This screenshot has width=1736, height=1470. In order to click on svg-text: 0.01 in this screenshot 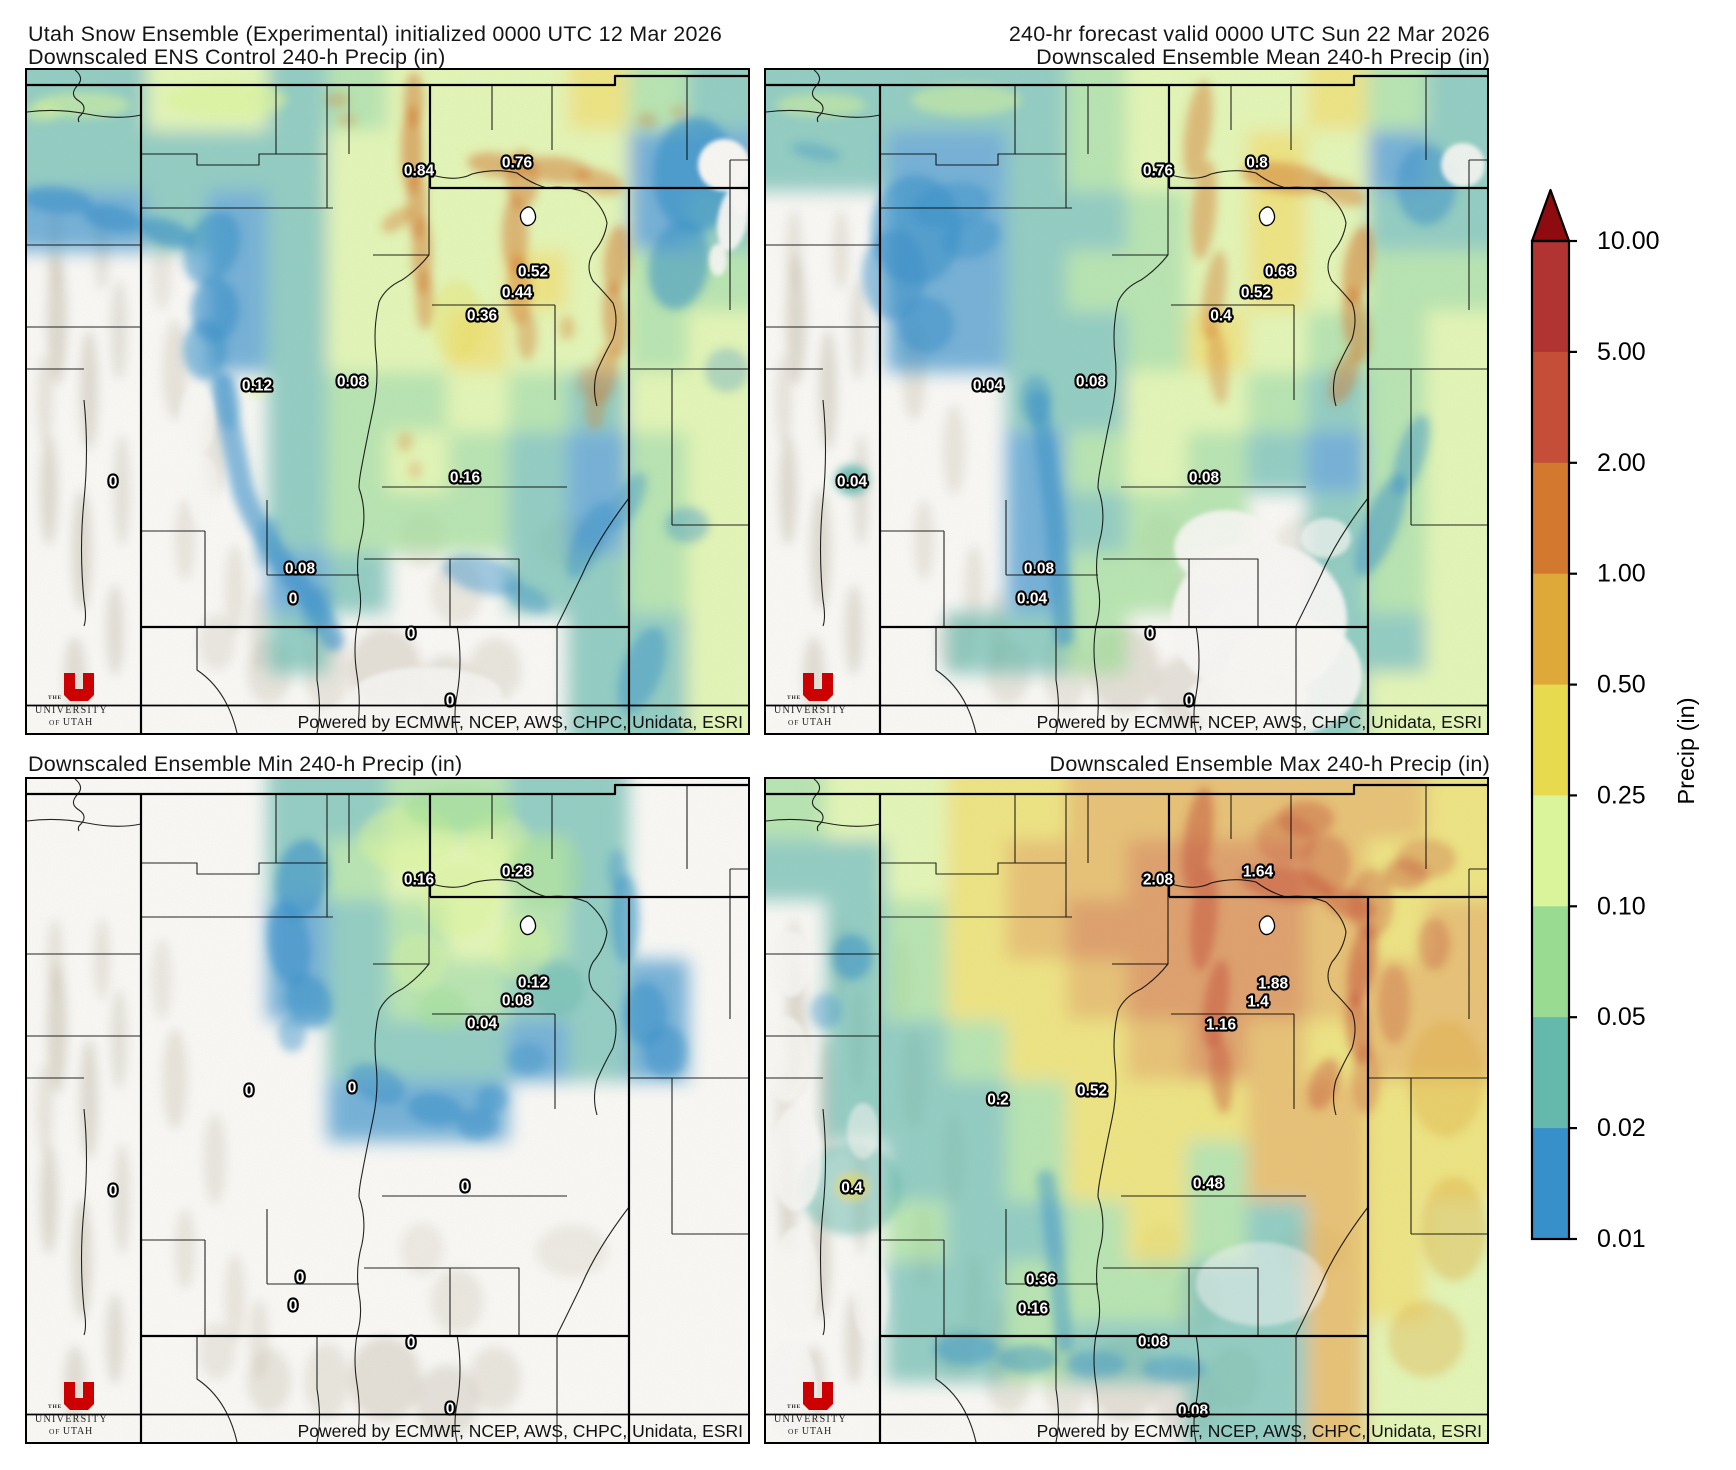, I will do `click(1621, 1239)`.